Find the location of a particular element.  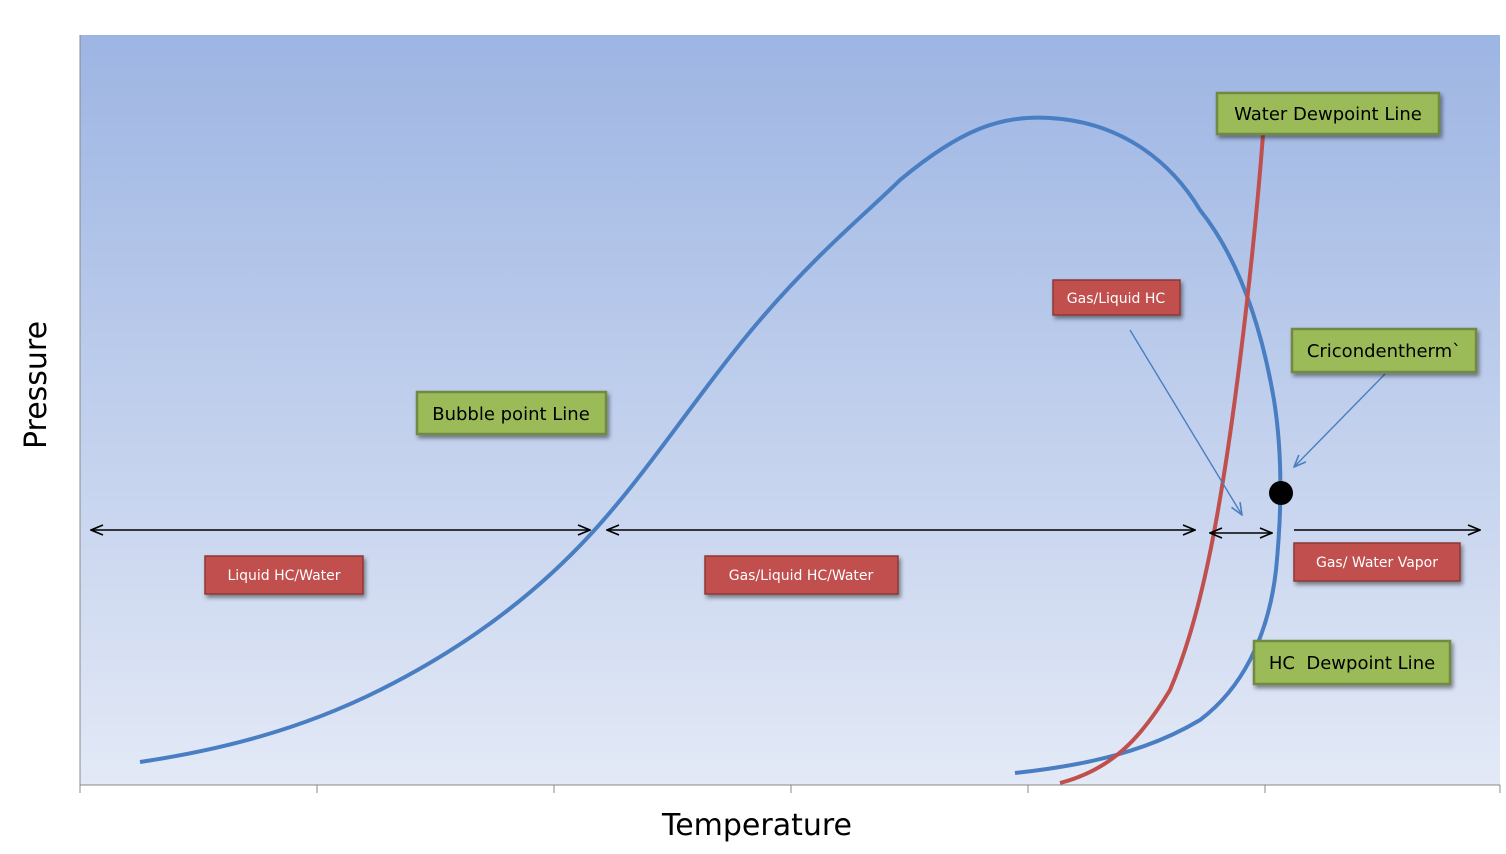

label-hc-dewpoint-line-text: HC Dewpoint Line is located at coordinates (1352, 663).